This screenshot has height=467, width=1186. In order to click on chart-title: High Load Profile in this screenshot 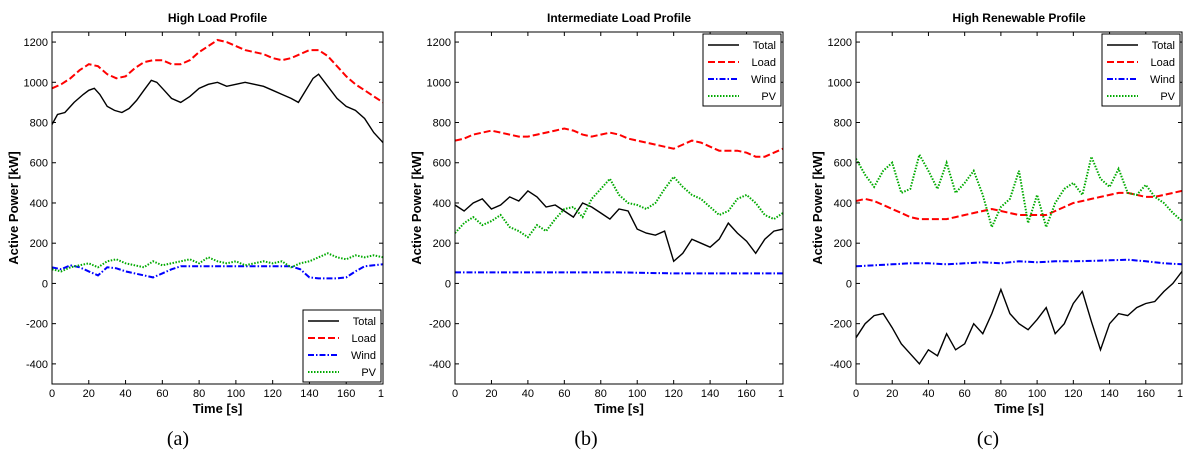, I will do `click(218, 18)`.